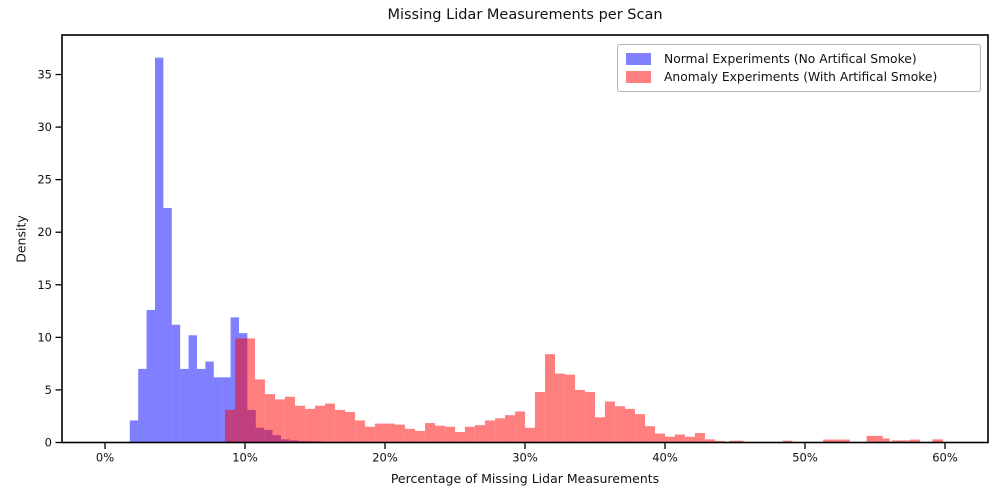  What do you see at coordinates (805, 458) in the screenshot?
I see `x-tick-label: 50%` at bounding box center [805, 458].